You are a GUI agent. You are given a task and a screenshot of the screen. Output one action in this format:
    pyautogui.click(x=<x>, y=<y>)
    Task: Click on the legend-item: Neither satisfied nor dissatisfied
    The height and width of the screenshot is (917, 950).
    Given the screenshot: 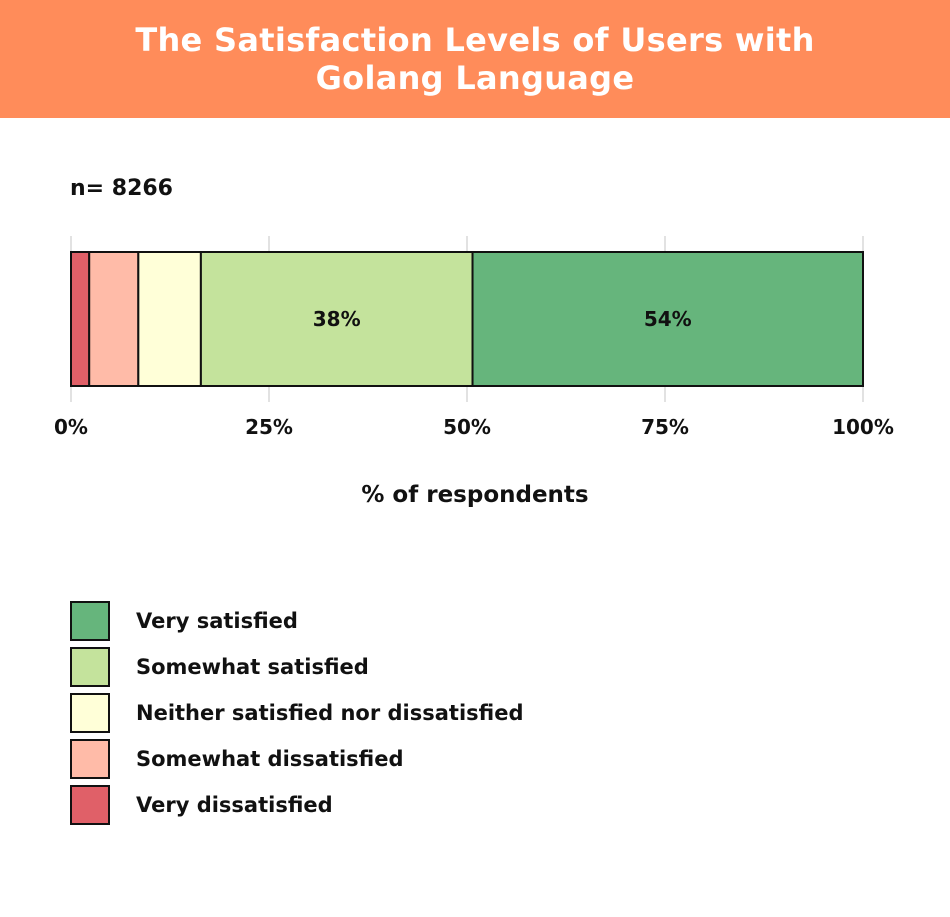 What is the action you would take?
    pyautogui.click(x=297, y=713)
    